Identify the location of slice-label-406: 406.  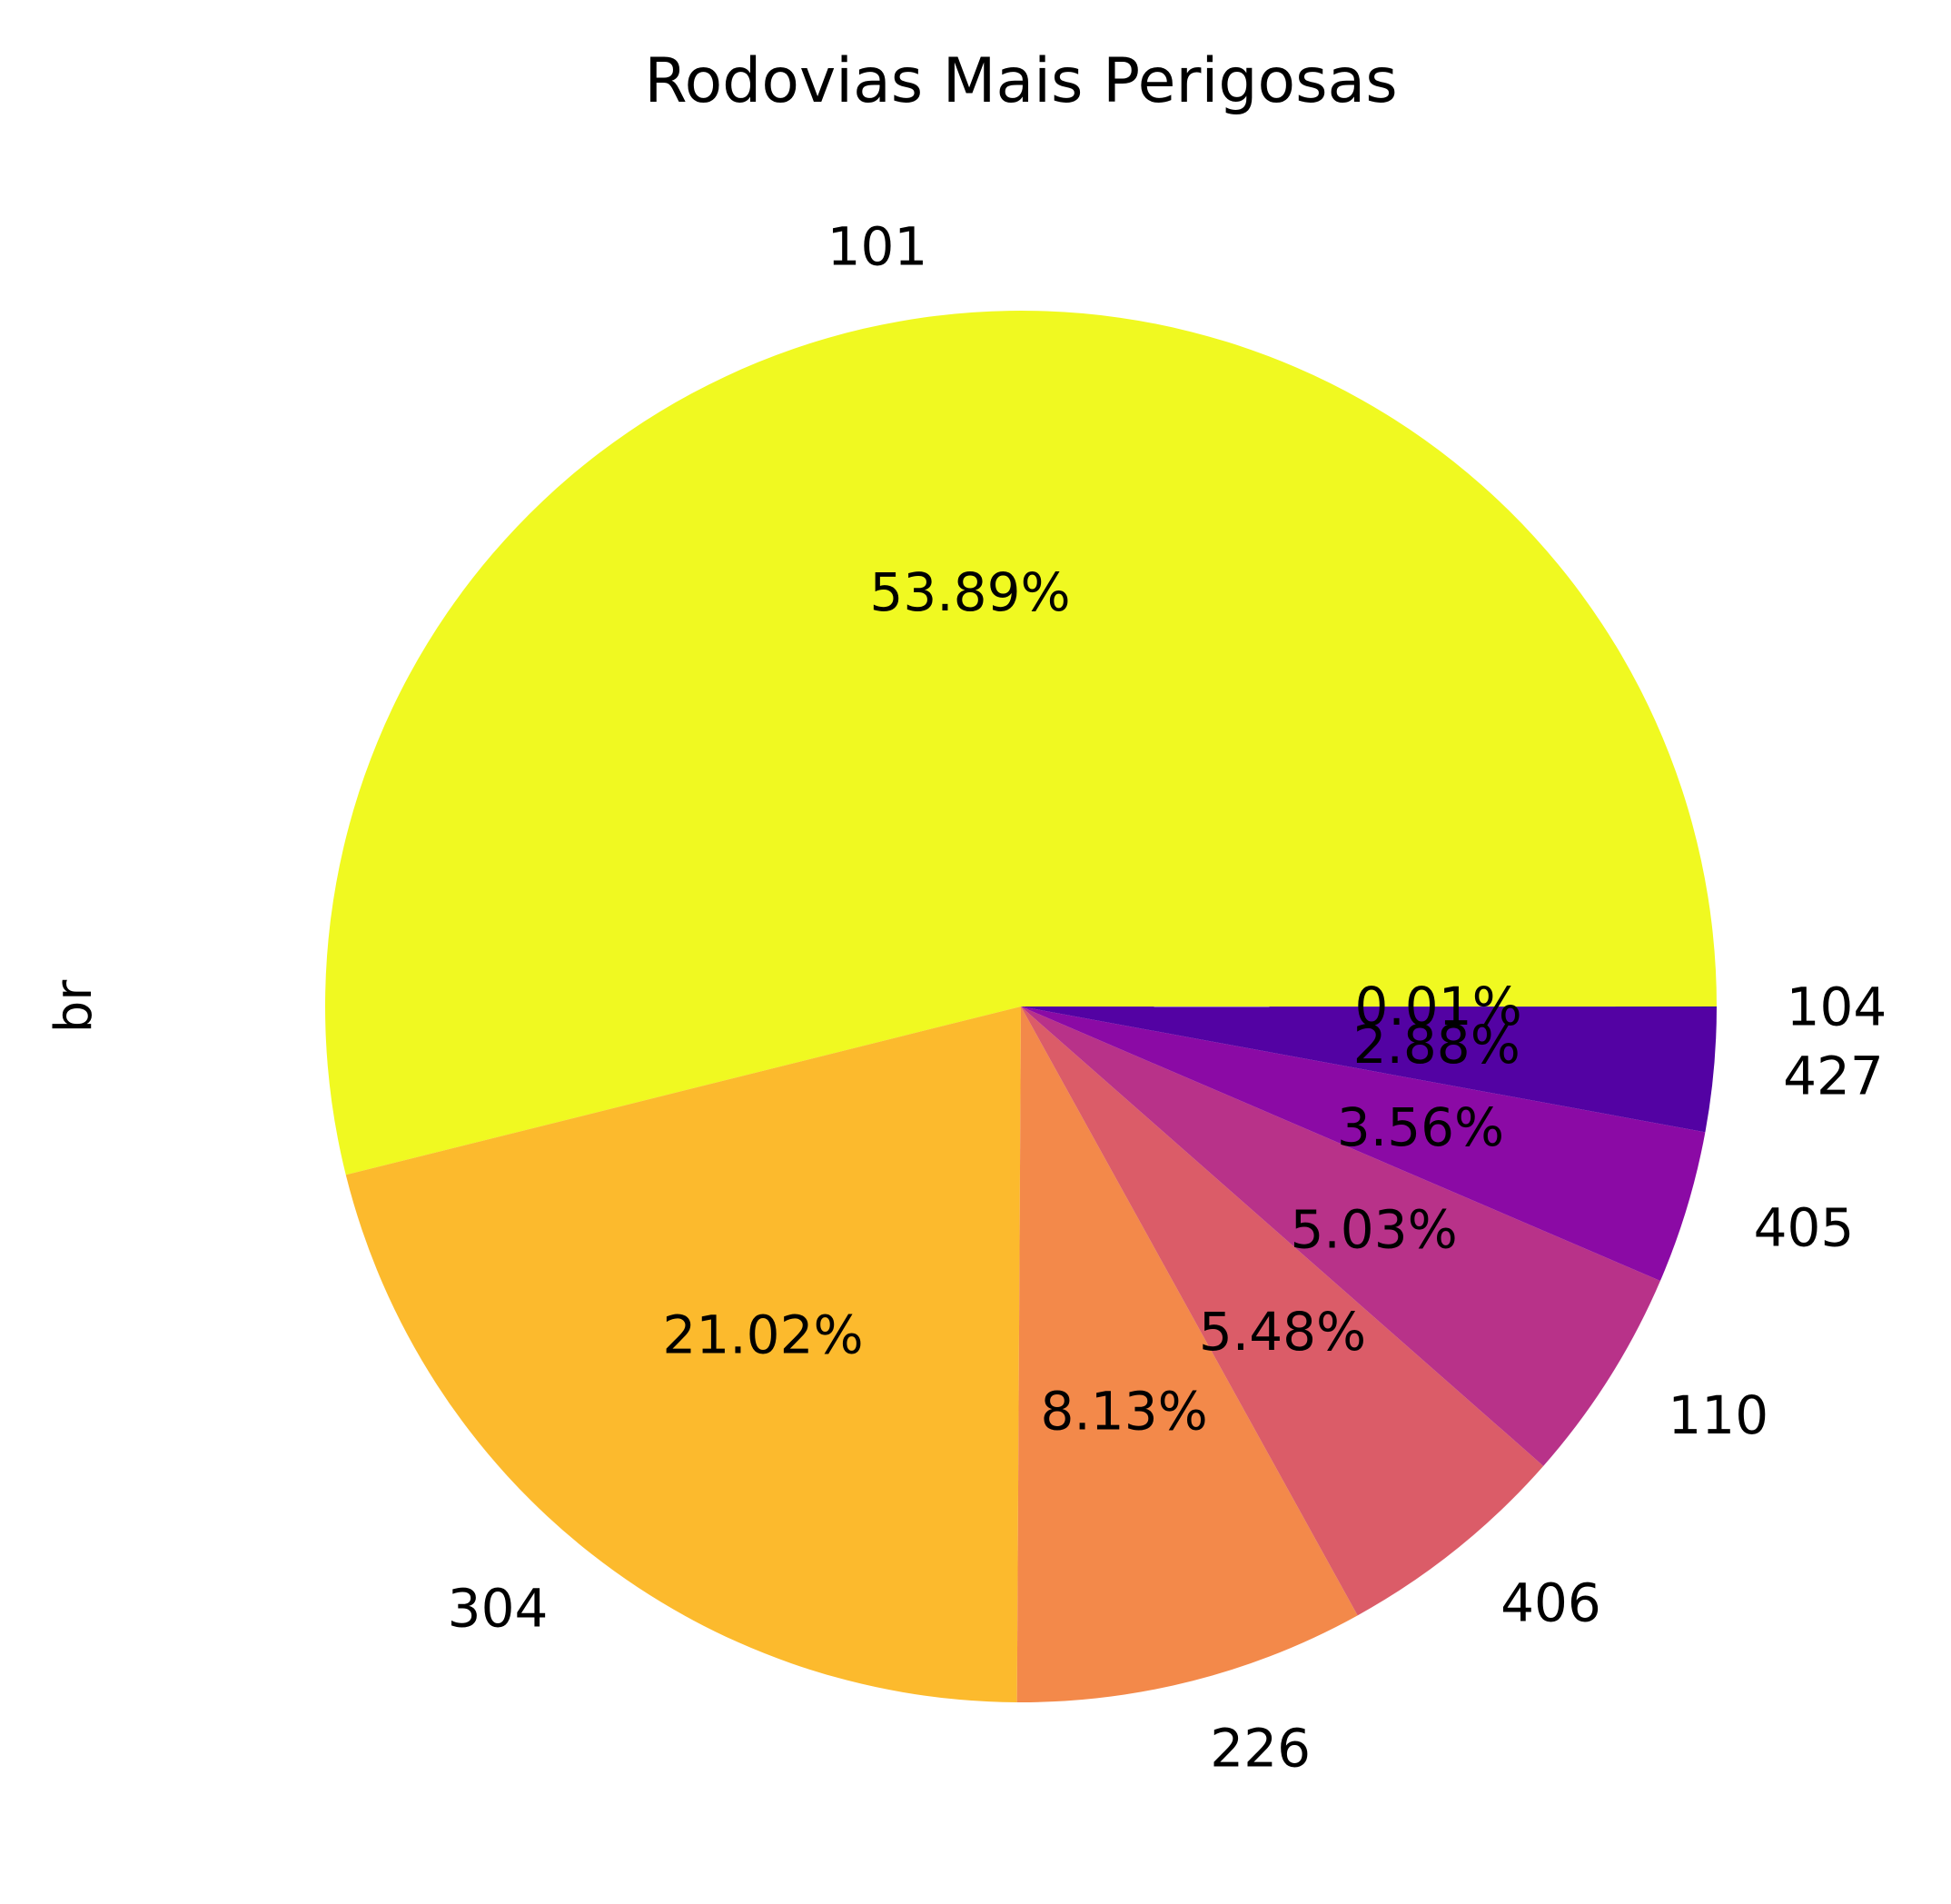
(1550, 1603).